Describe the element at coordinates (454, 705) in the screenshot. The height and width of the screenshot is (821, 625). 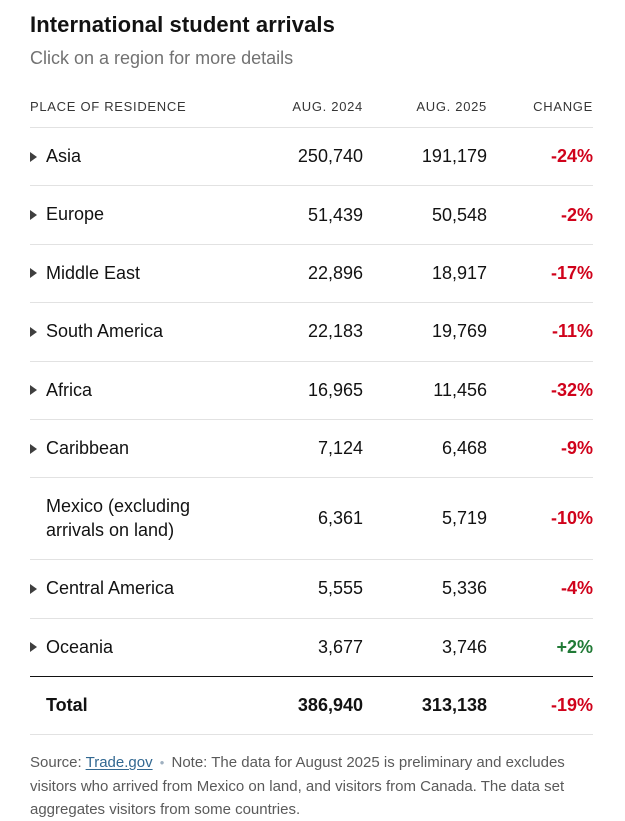
I see `total-aug-2025-value: 313,138` at that location.